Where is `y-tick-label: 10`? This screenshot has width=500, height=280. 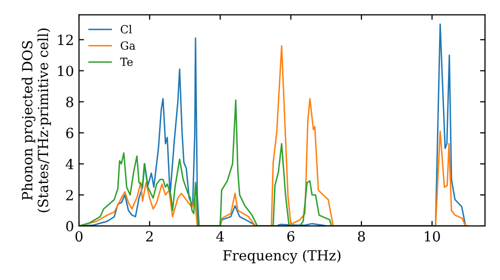 y-tick-label: 10 is located at coordinates (66, 71).